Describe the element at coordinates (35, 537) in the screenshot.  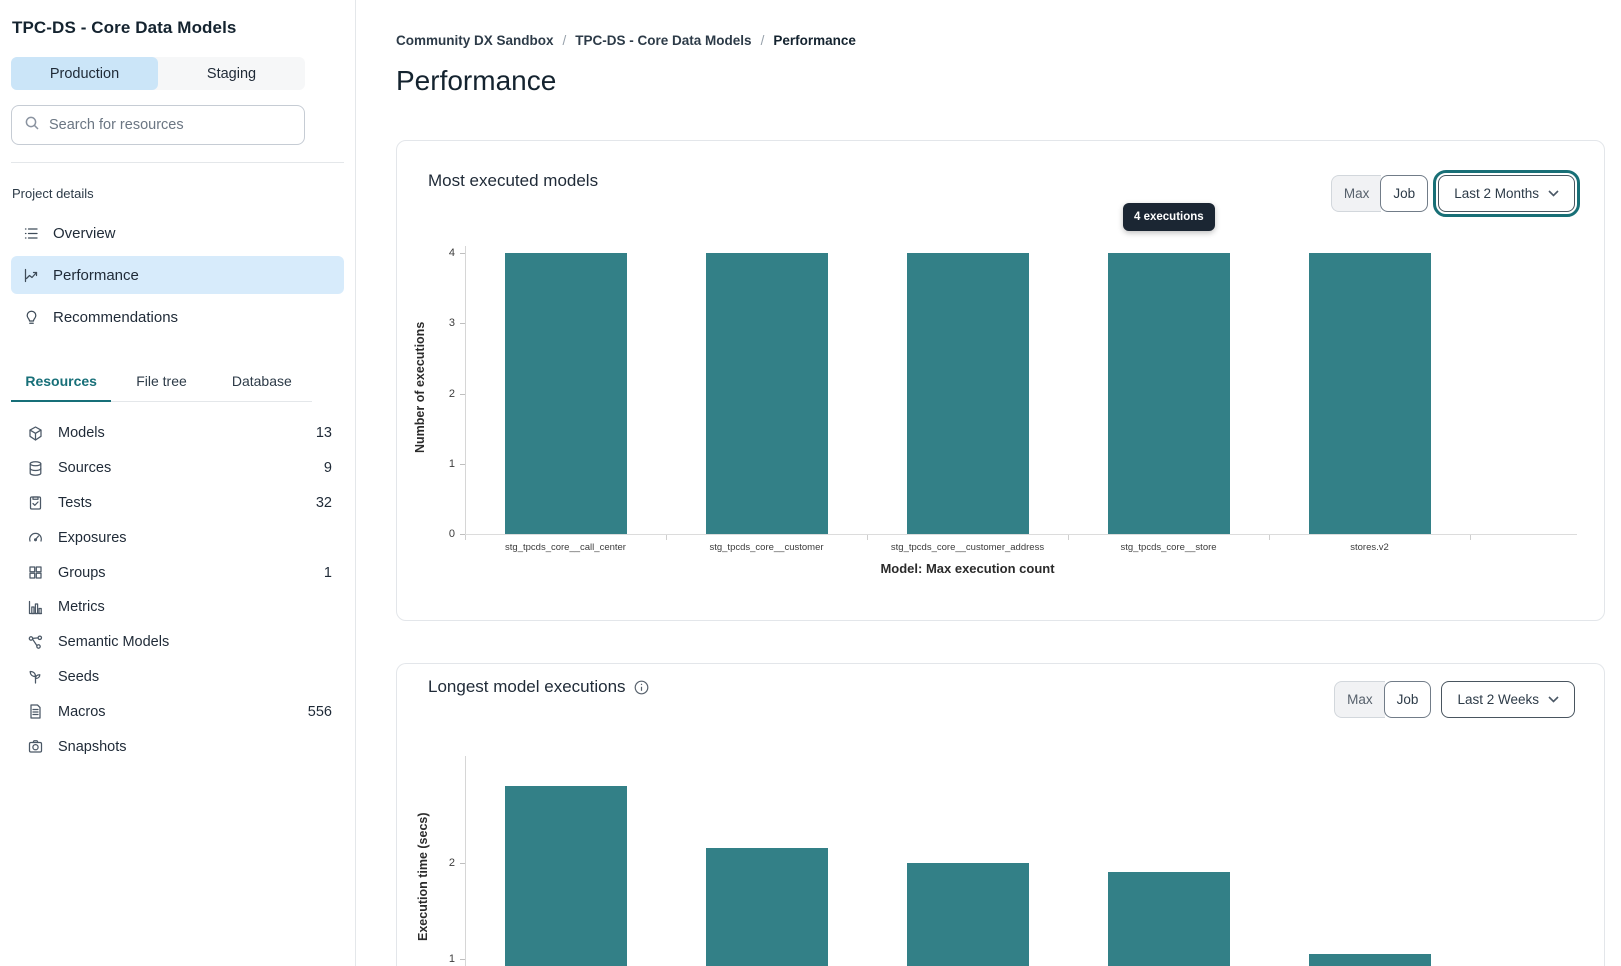
I see `gauge-icon` at that location.